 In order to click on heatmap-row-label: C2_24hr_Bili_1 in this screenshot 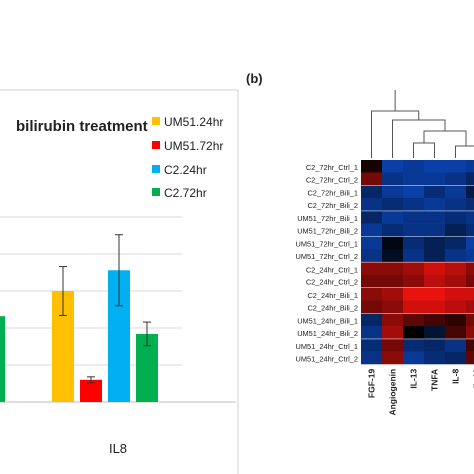, I will do `click(332, 295)`.